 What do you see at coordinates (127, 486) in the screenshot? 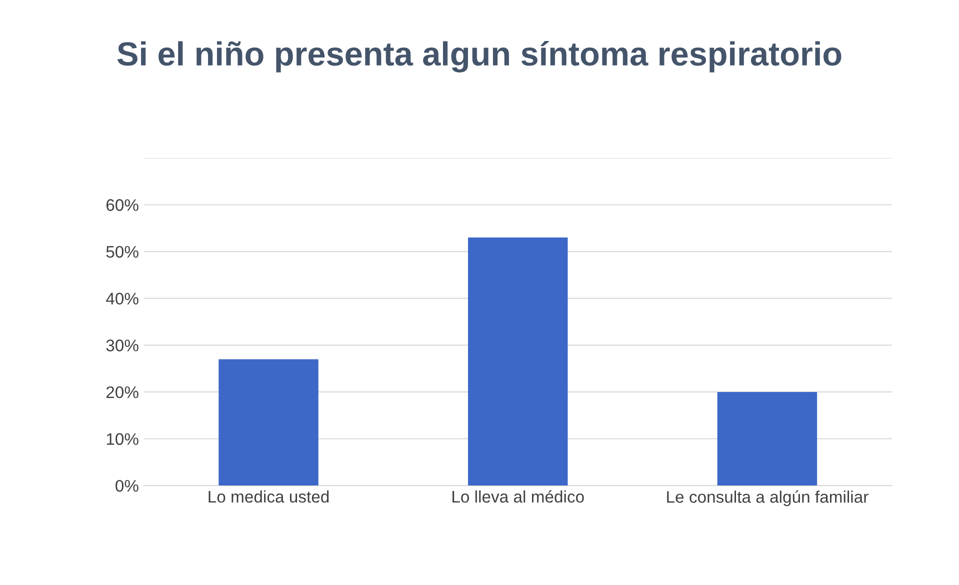
I see `y-tick-label: 0%` at bounding box center [127, 486].